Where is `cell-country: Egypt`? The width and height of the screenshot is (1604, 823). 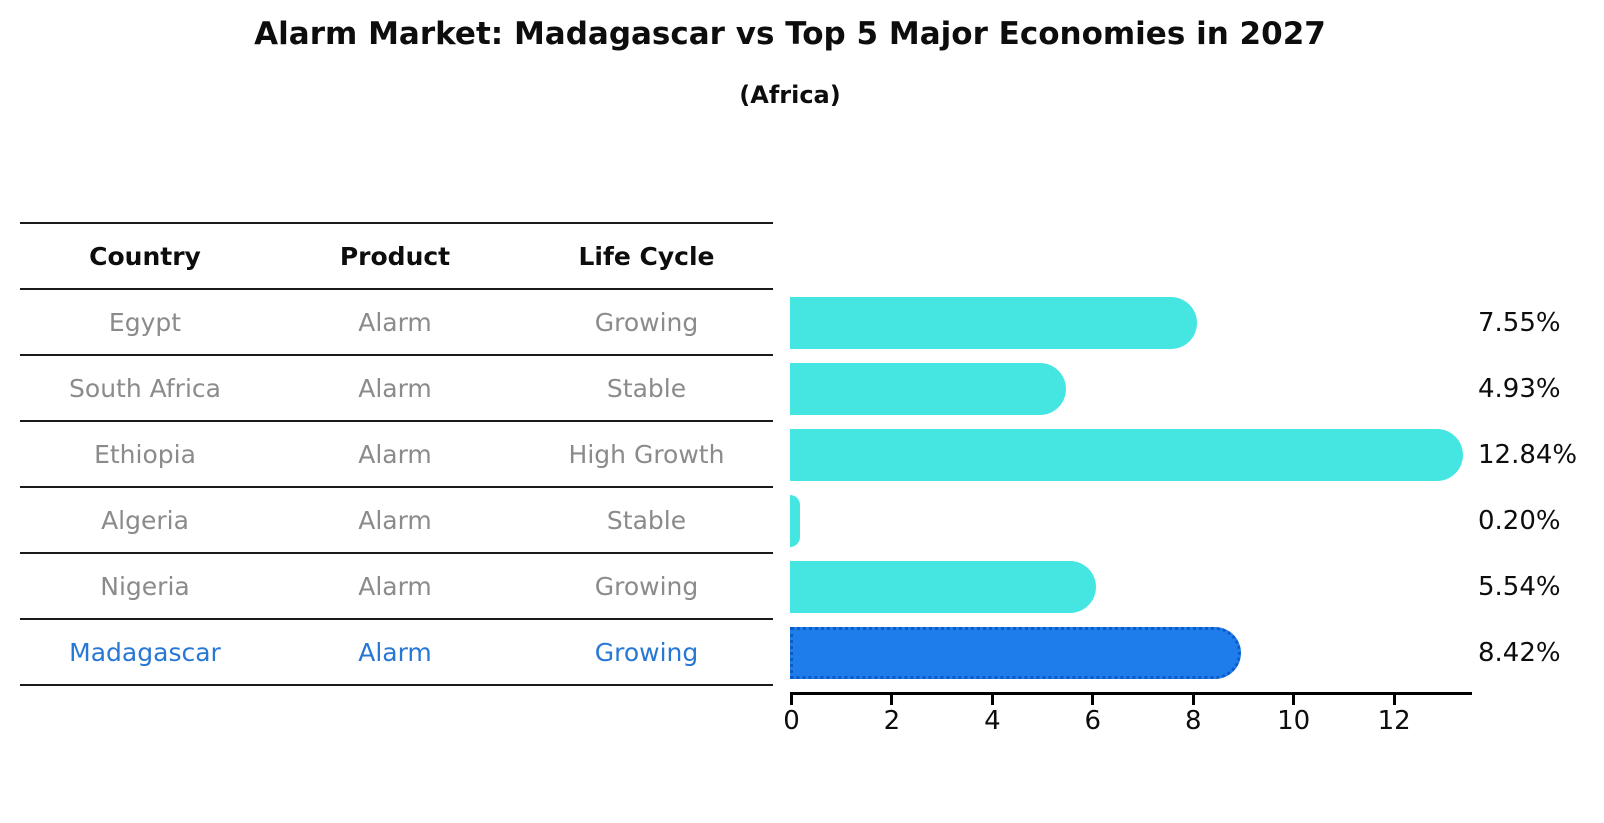
cell-country: Egypt is located at coordinates (145, 322).